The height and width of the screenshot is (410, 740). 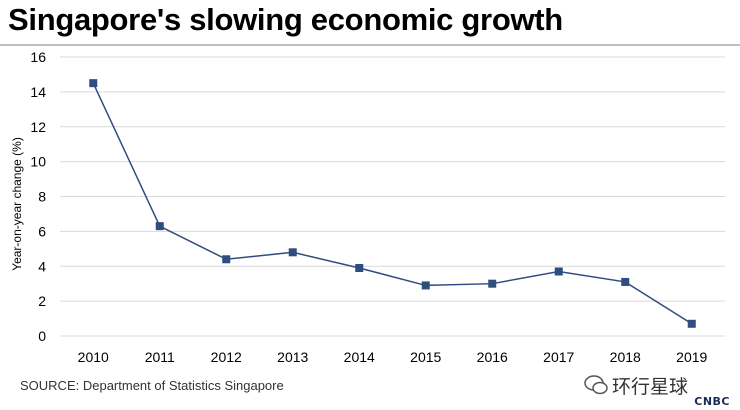 What do you see at coordinates (691, 357) in the screenshot?
I see `x-tick-label: 2019` at bounding box center [691, 357].